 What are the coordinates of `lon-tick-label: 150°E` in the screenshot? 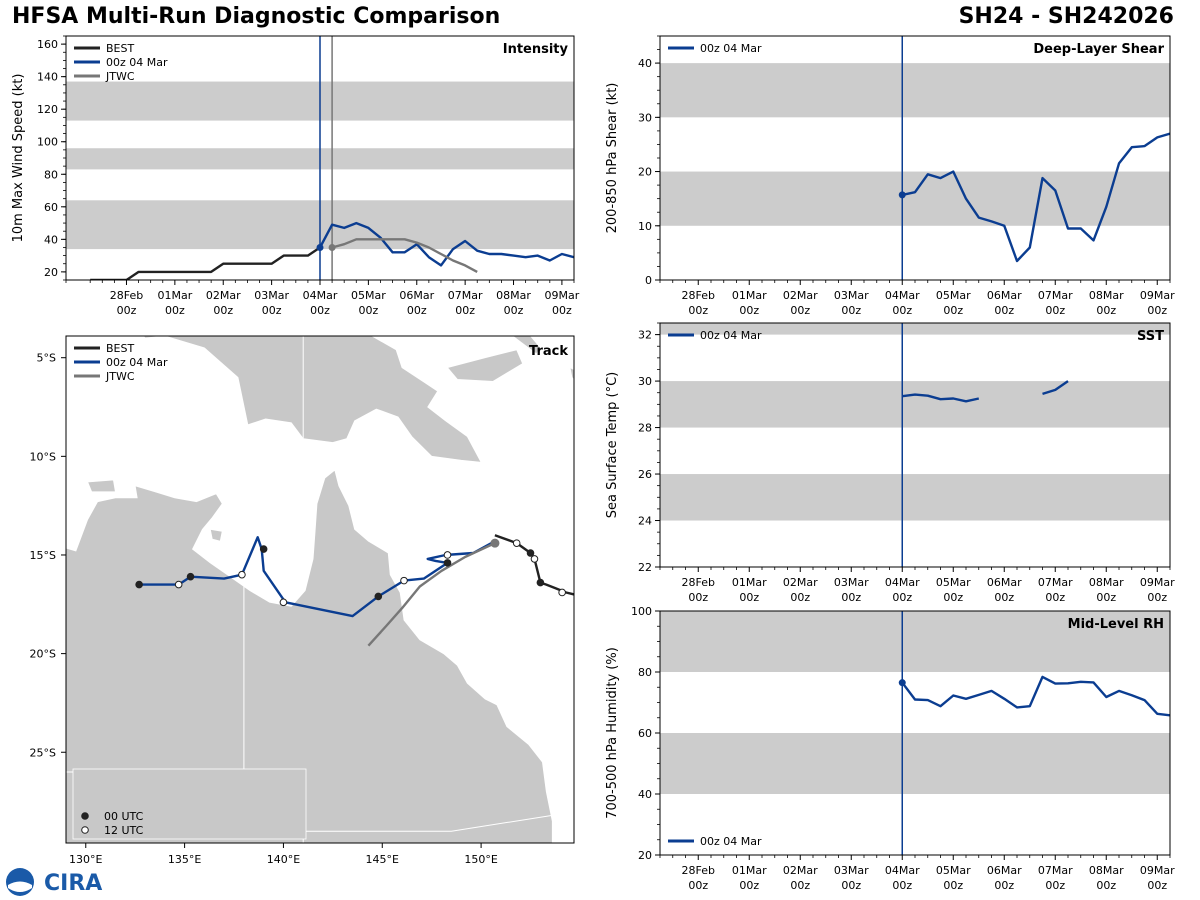 It's located at (480, 859).